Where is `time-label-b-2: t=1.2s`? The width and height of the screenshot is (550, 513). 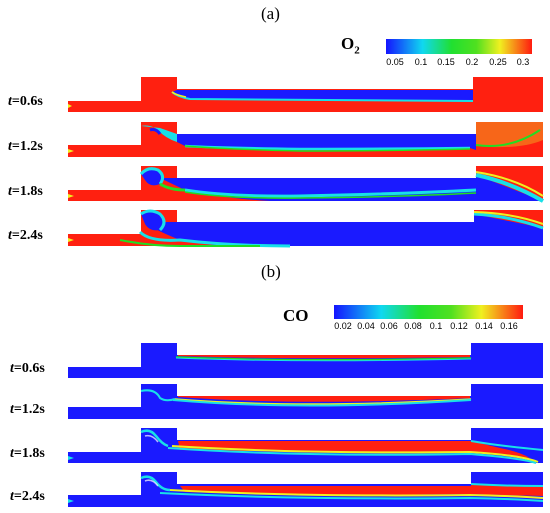
time-label-b-2: t=1.2s is located at coordinates (27, 409).